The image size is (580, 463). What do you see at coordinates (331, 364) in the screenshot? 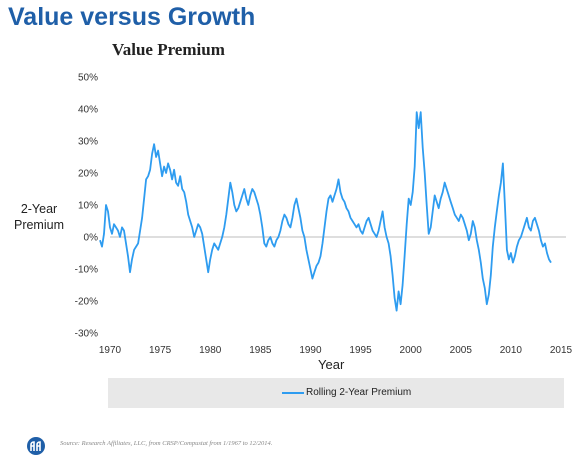
I see `x-axis-label: Year` at bounding box center [331, 364].